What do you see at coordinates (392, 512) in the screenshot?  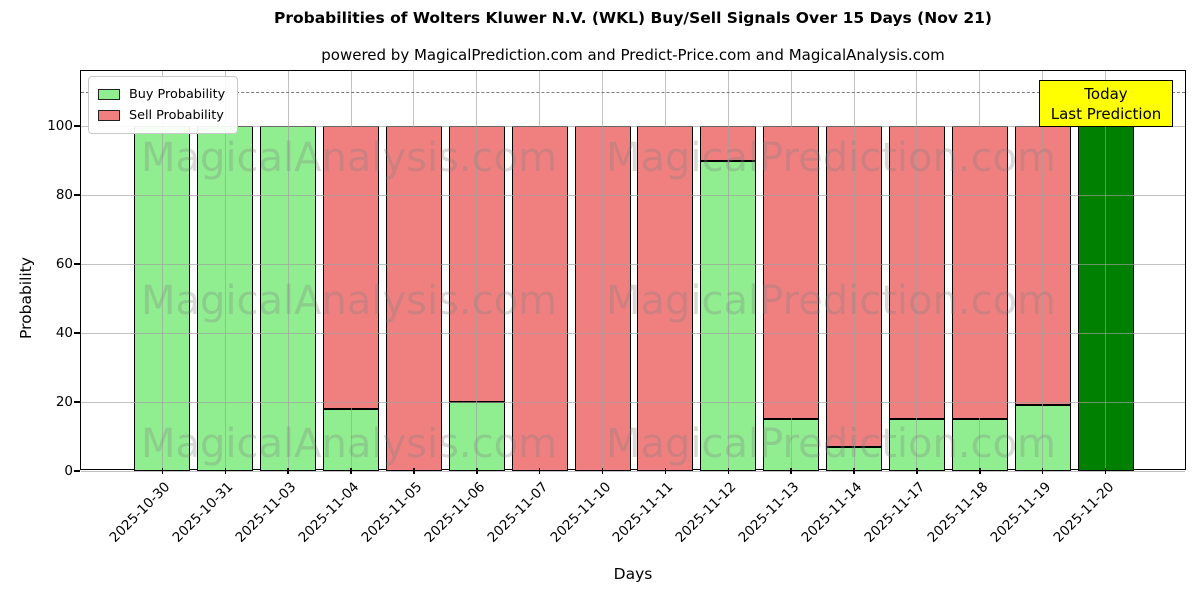 I see `x-tick-label: 2025-11-05` at bounding box center [392, 512].